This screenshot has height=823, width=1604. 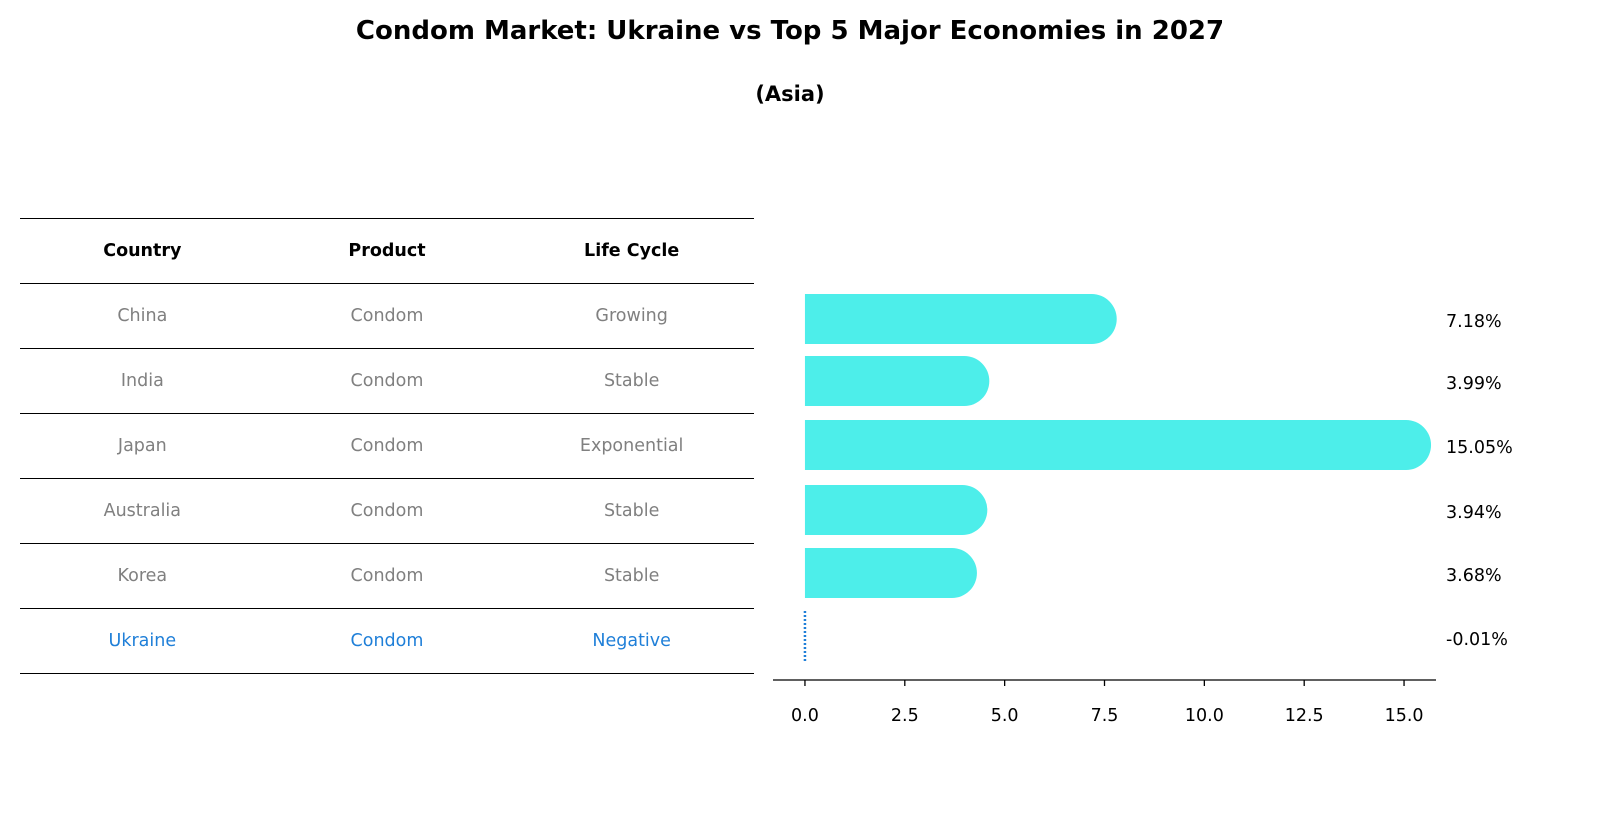 What do you see at coordinates (142, 251) in the screenshot?
I see `header-country: Country` at bounding box center [142, 251].